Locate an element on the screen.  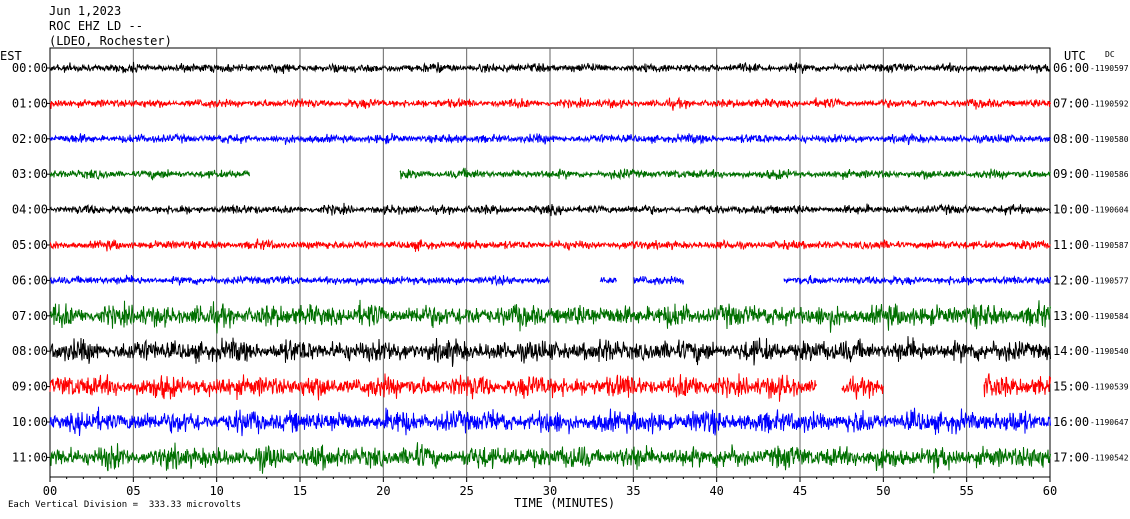
dc-value-09:00: -1190586 is located at coordinates (1109, 174).